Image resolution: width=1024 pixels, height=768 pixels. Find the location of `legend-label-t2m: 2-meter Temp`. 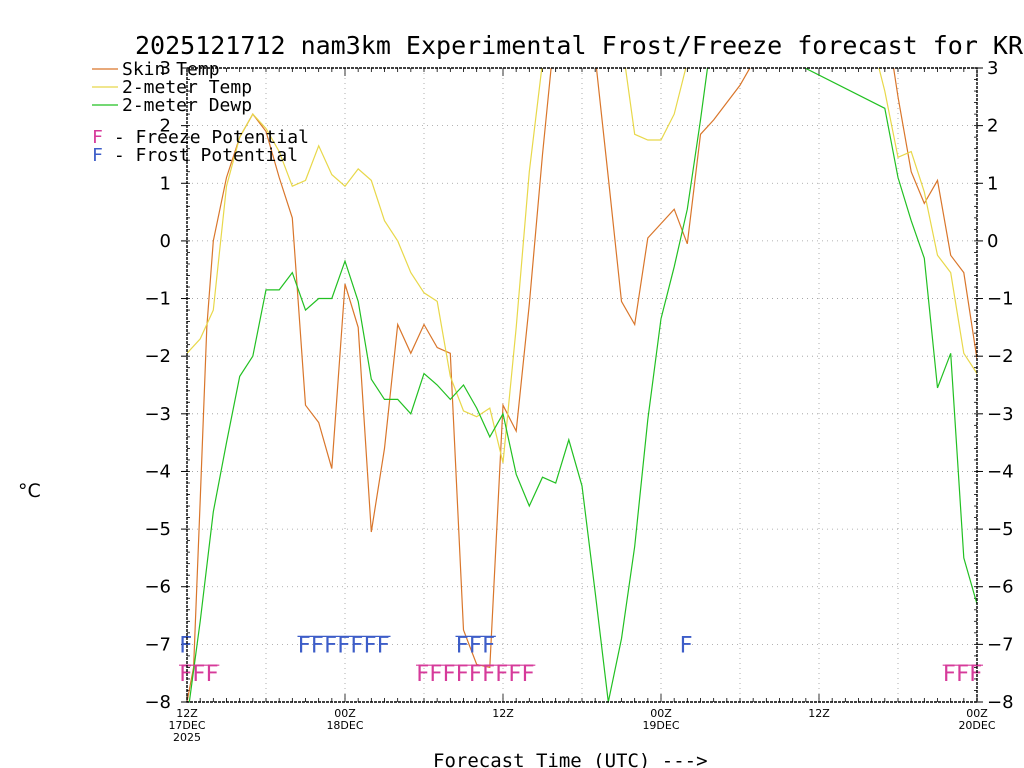

legend-label-t2m: 2-meter Temp is located at coordinates (187, 87).